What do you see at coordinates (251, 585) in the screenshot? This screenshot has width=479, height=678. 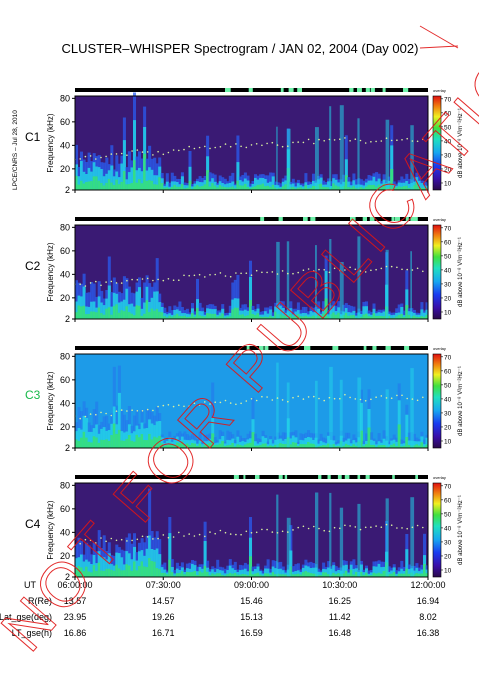 I see `ephemeris-value: 09:00:00` at bounding box center [251, 585].